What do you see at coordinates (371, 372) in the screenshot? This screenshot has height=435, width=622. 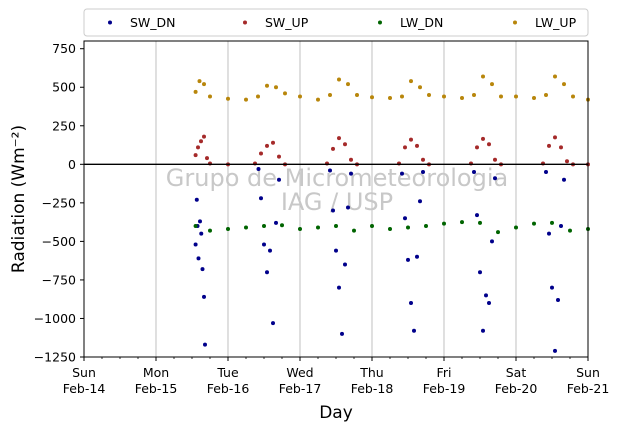 I see `x-tick-label-day: Thu` at bounding box center [371, 372].